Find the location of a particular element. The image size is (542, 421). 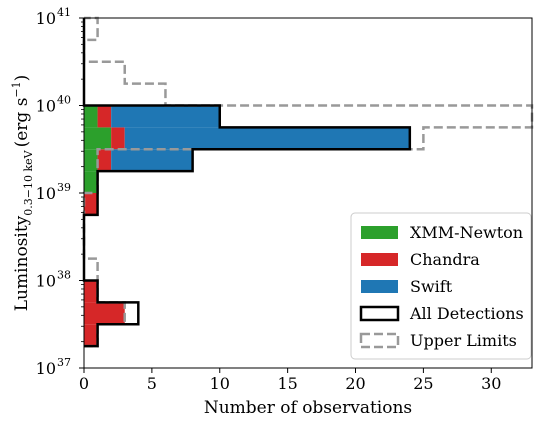

x-tick-label: 15 is located at coordinates (287, 383).